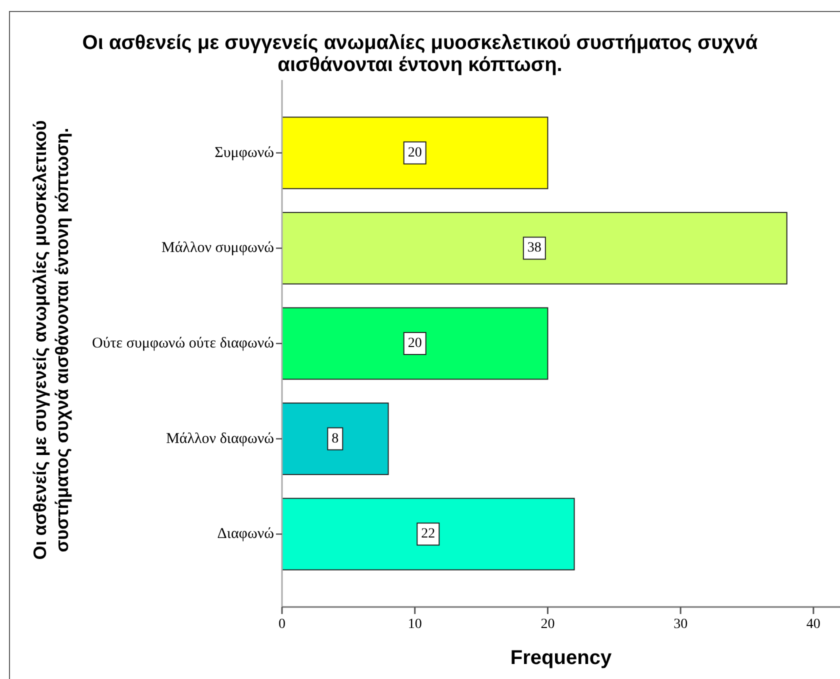 Image resolution: width=840 pixels, height=679 pixels. What do you see at coordinates (547, 624) in the screenshot?
I see `x-tick-label: 20` at bounding box center [547, 624].